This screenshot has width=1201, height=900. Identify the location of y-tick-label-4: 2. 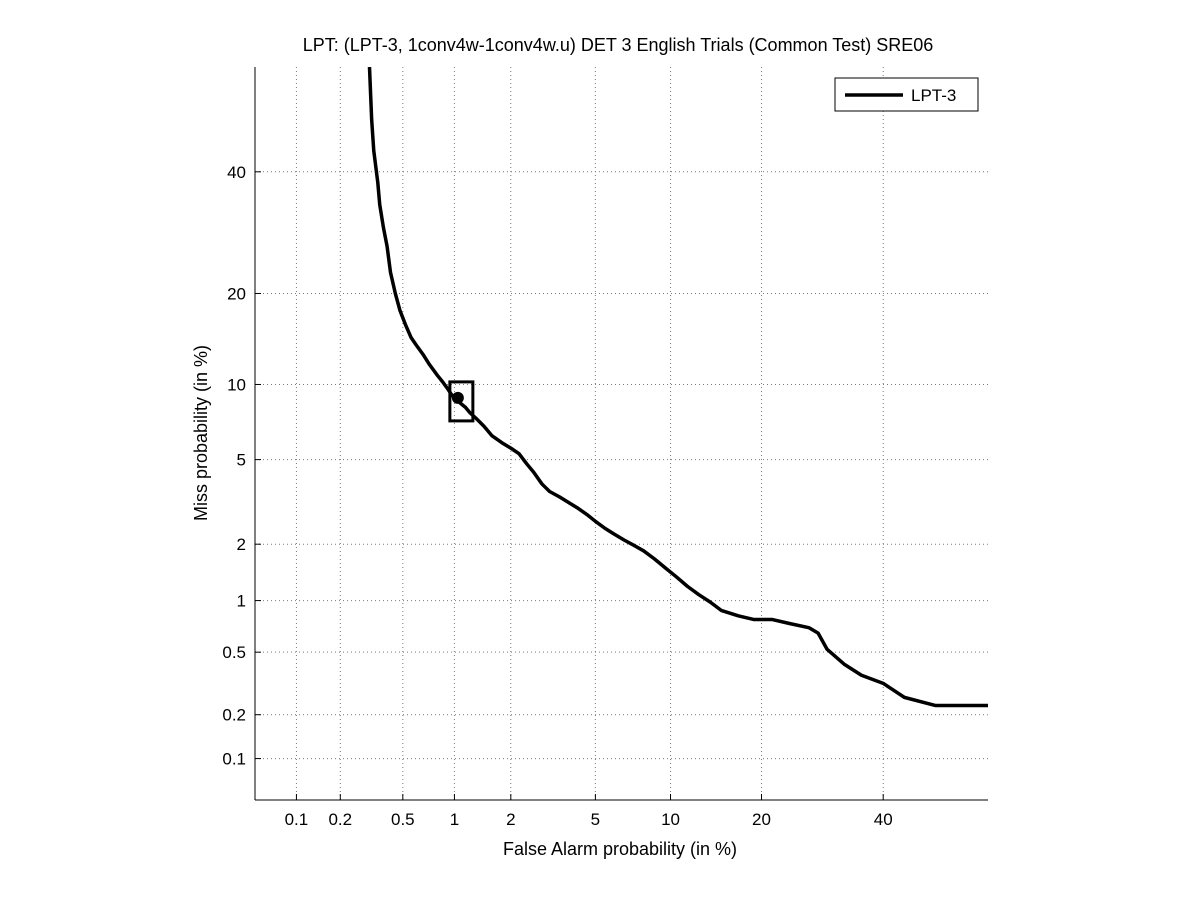
(241, 544).